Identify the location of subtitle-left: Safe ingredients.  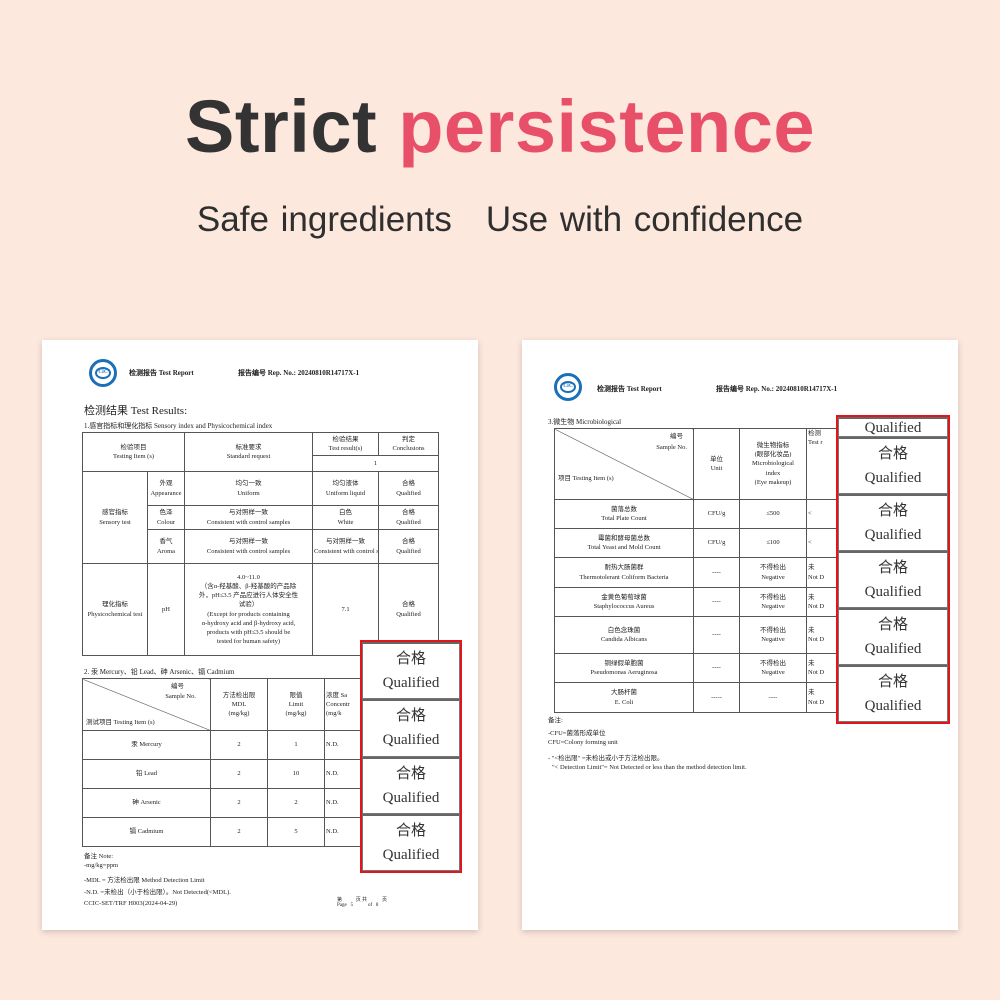
(324, 219).